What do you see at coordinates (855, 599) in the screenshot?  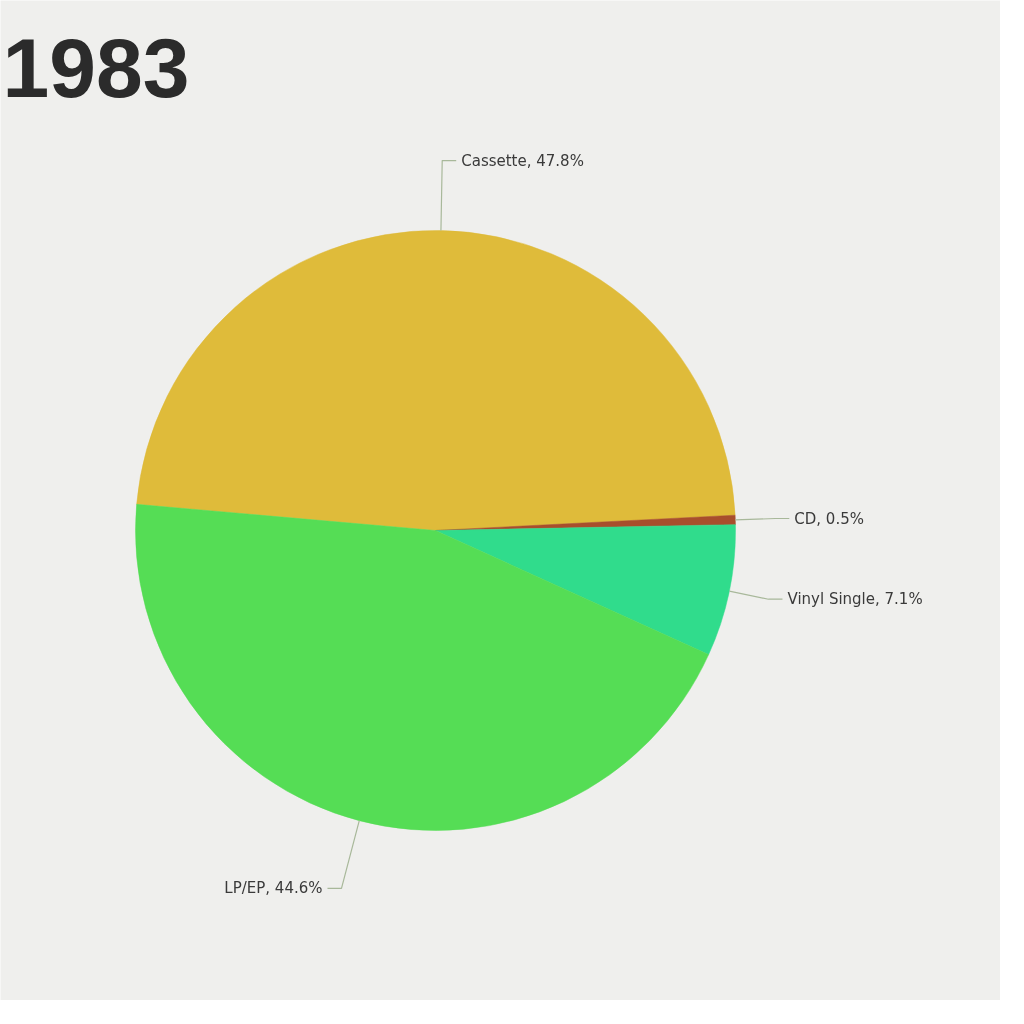 I see `slice-label: Vinyl Single, 7.1%` at bounding box center [855, 599].